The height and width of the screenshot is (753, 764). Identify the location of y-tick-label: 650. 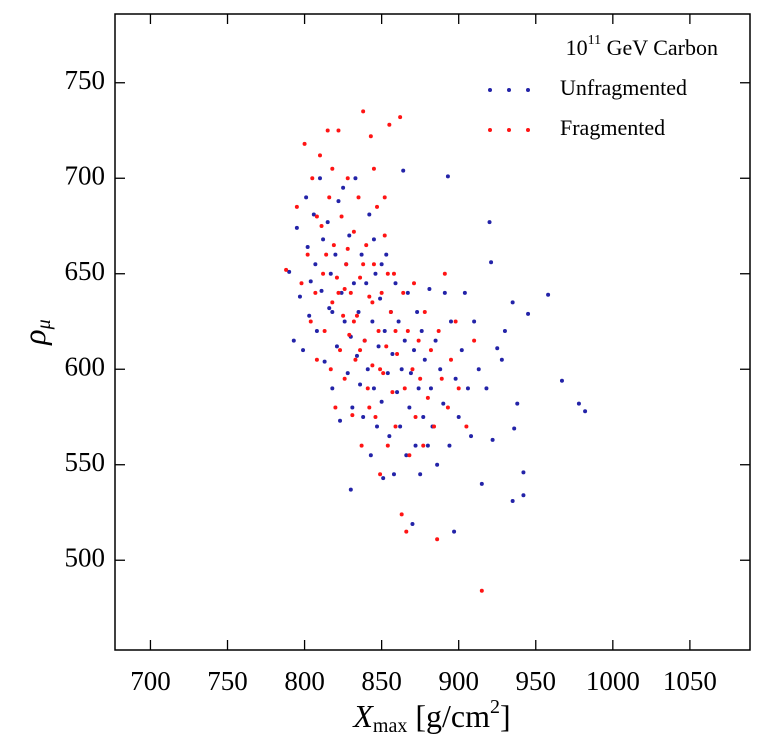
(85, 271).